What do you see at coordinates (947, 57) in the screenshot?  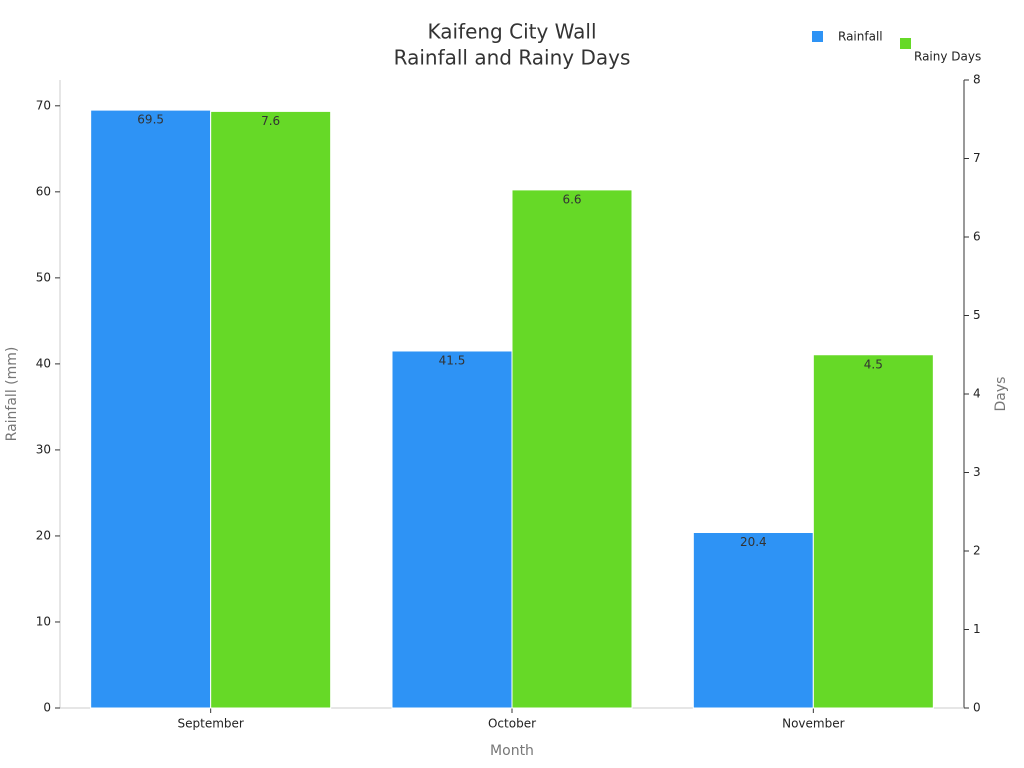 I see `legend-label: Rainy Days` at bounding box center [947, 57].